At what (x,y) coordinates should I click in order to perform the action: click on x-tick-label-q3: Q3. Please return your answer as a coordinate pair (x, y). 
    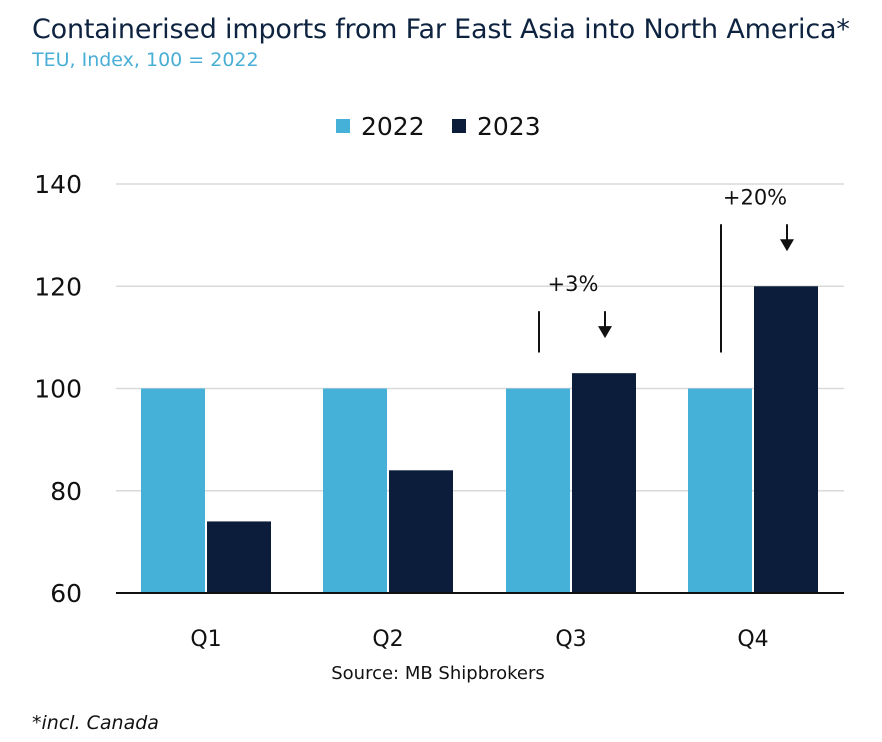
    Looking at the image, I should click on (570, 639).